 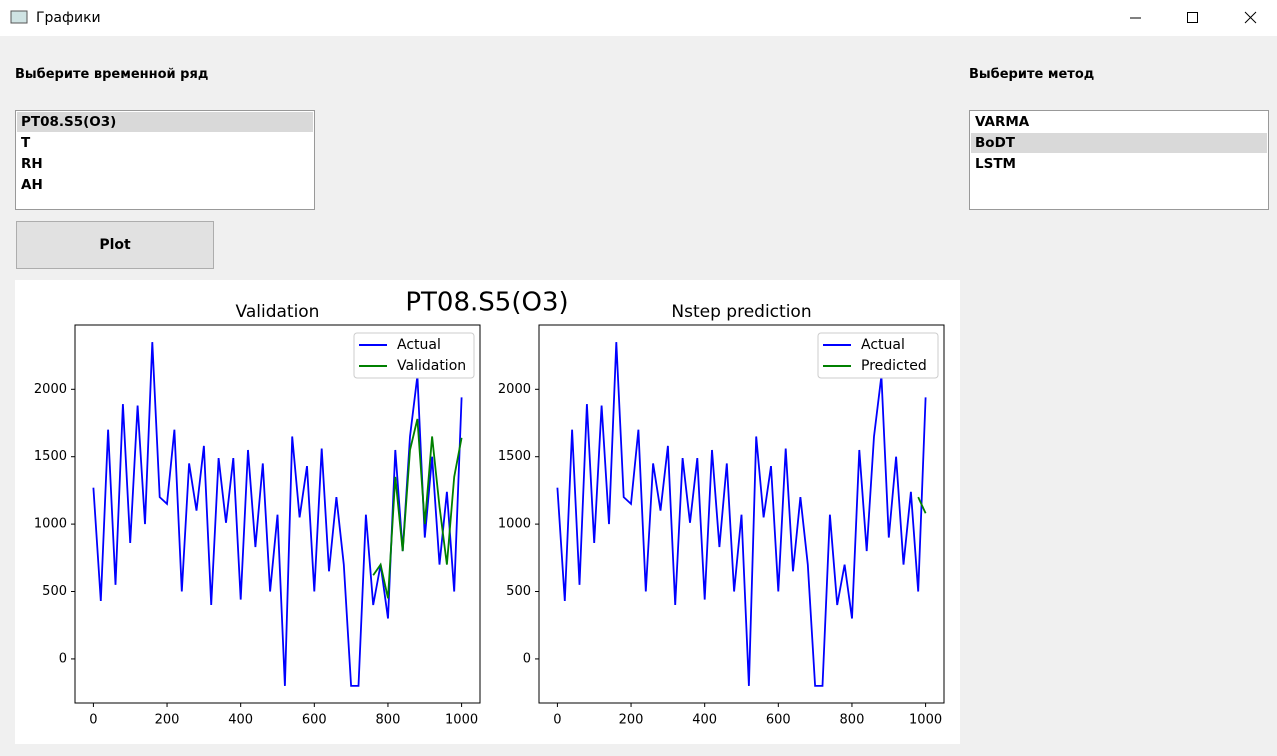 What do you see at coordinates (741, 312) in the screenshot?
I see `chart-title: Nstep prediction` at bounding box center [741, 312].